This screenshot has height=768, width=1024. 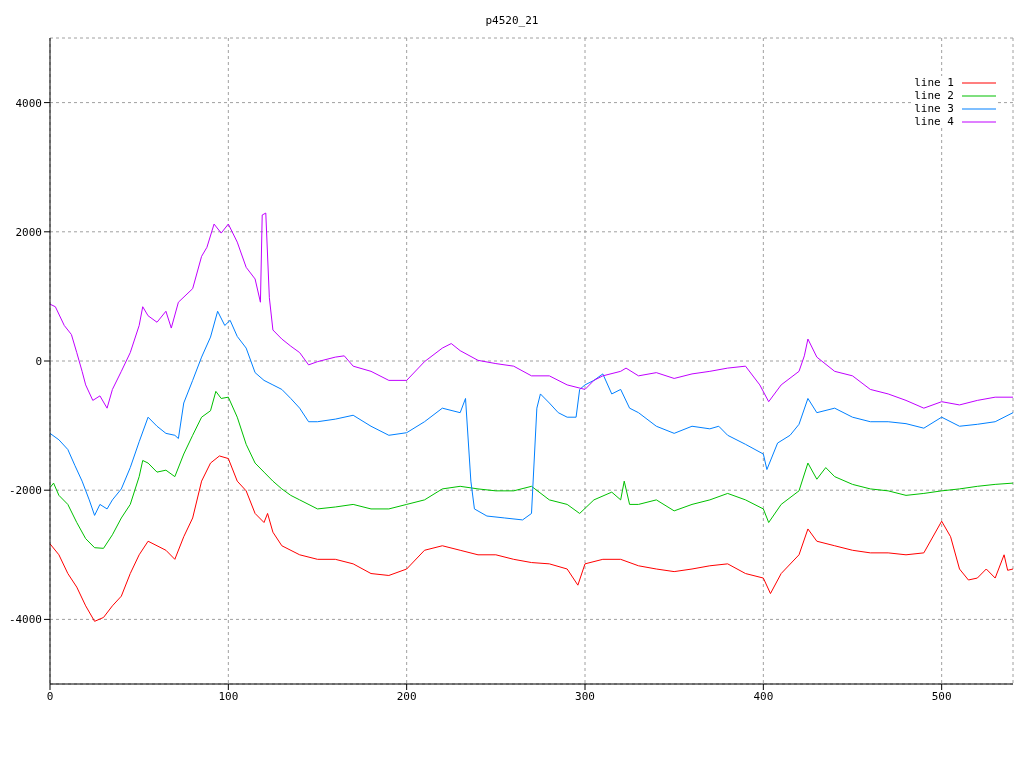 What do you see at coordinates (28, 103) in the screenshot?
I see `y-tick-label: 4000` at bounding box center [28, 103].